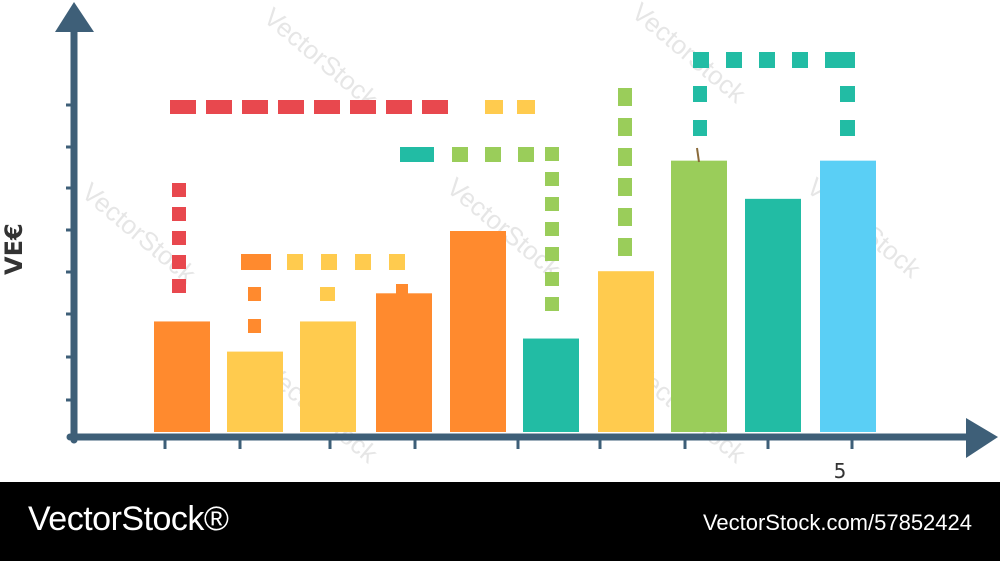  Describe the element at coordinates (698, 155) in the screenshot. I see `sketch-stem` at that location.